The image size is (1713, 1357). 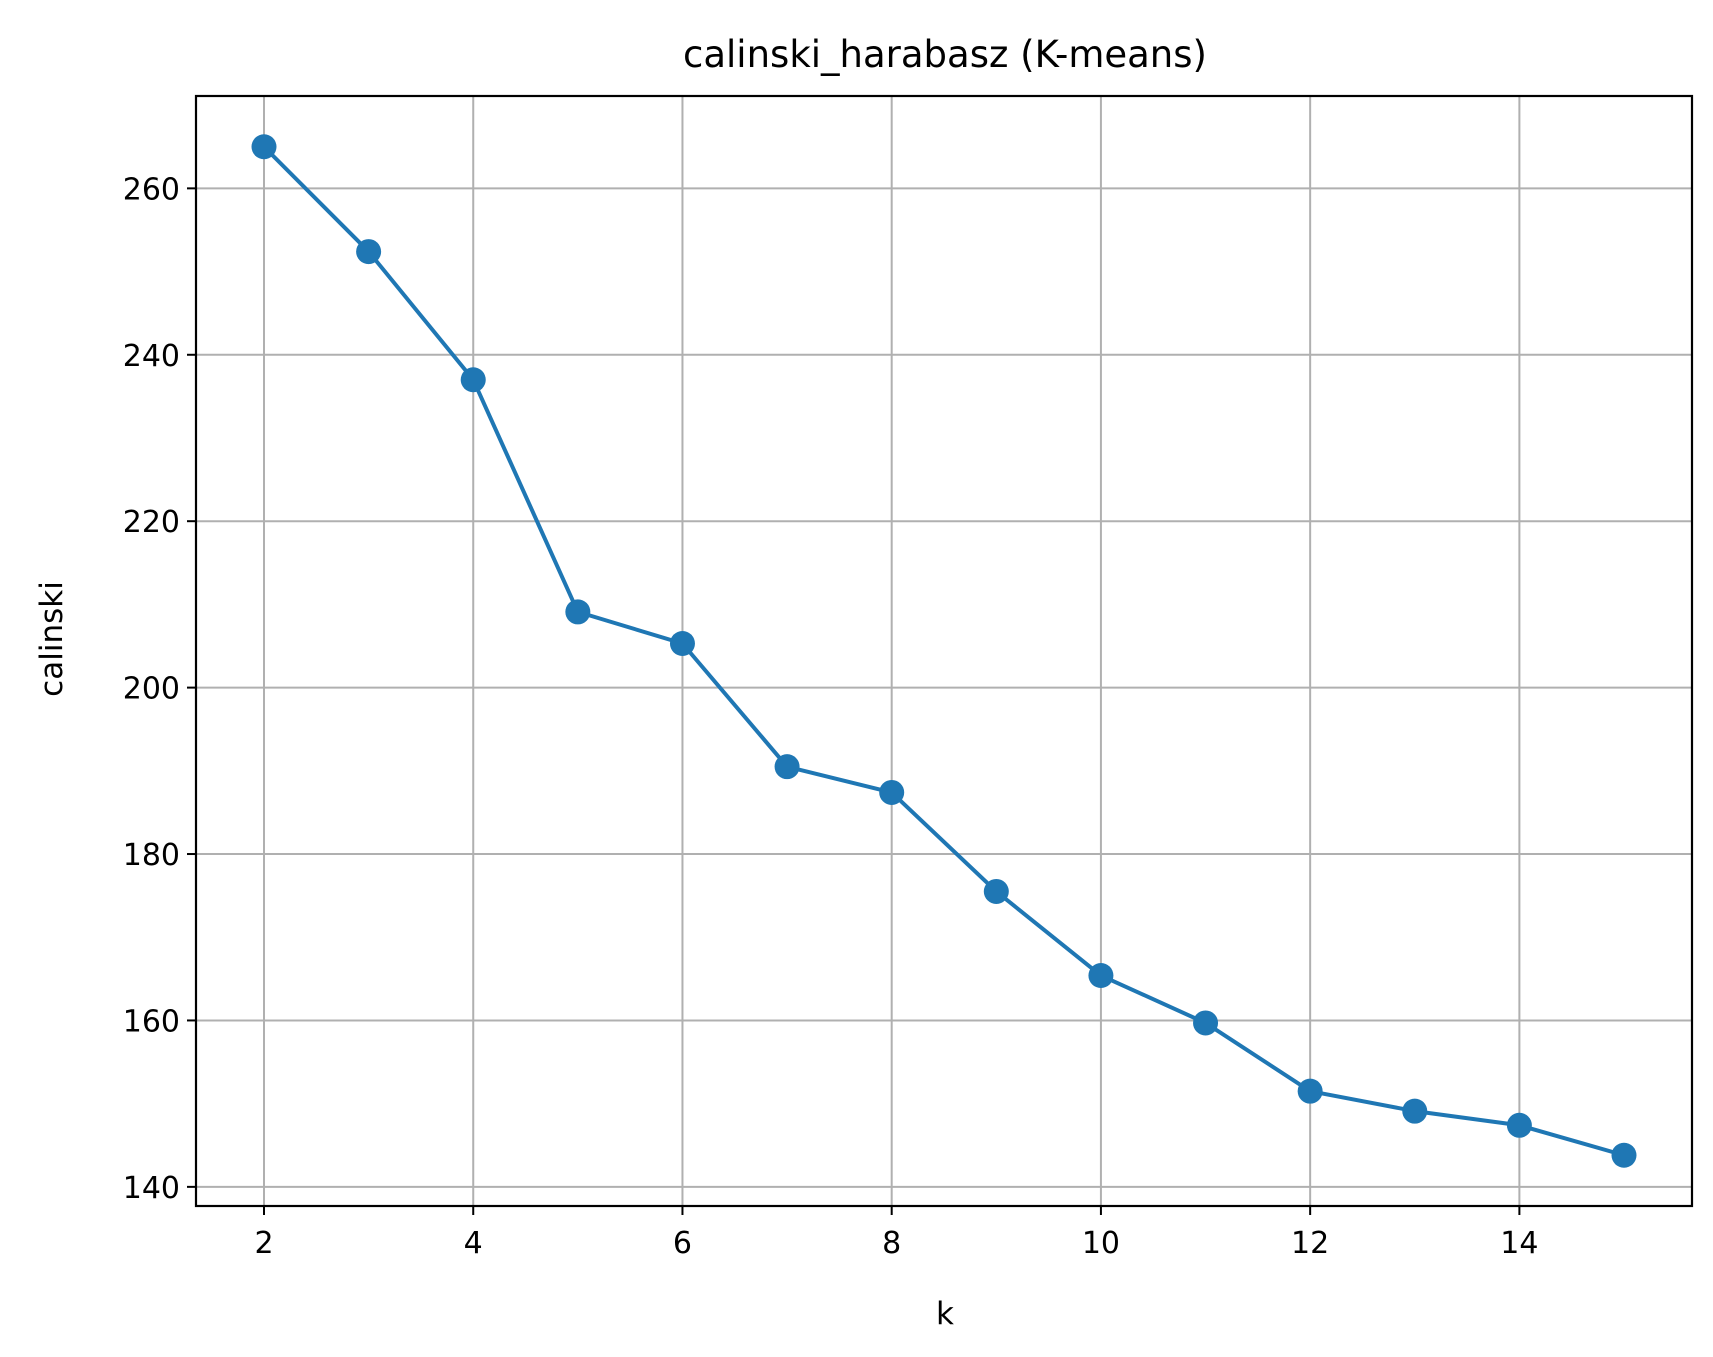 What do you see at coordinates (1310, 1243) in the screenshot?
I see `x-tick-label: 12` at bounding box center [1310, 1243].